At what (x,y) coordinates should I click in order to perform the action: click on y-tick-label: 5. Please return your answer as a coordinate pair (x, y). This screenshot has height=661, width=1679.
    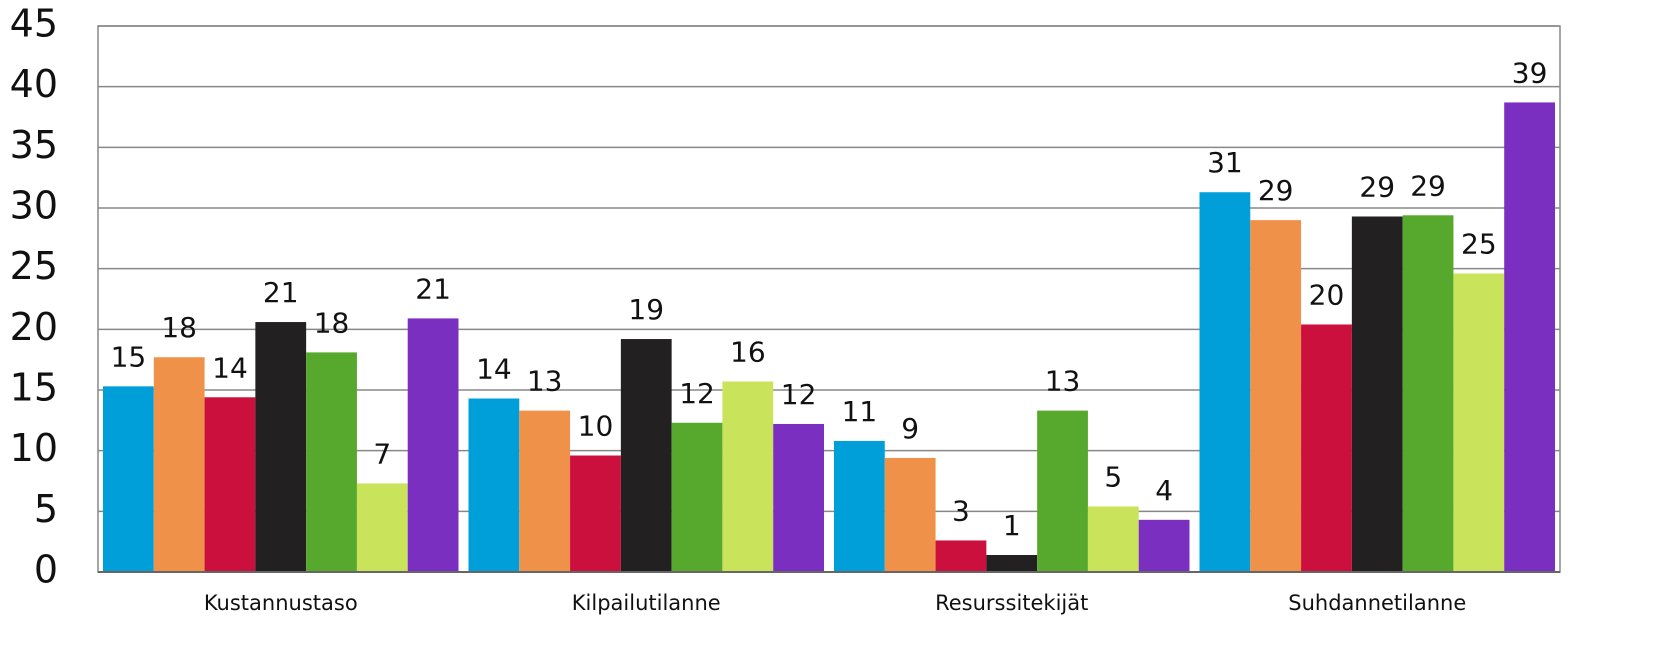
    Looking at the image, I should click on (46, 509).